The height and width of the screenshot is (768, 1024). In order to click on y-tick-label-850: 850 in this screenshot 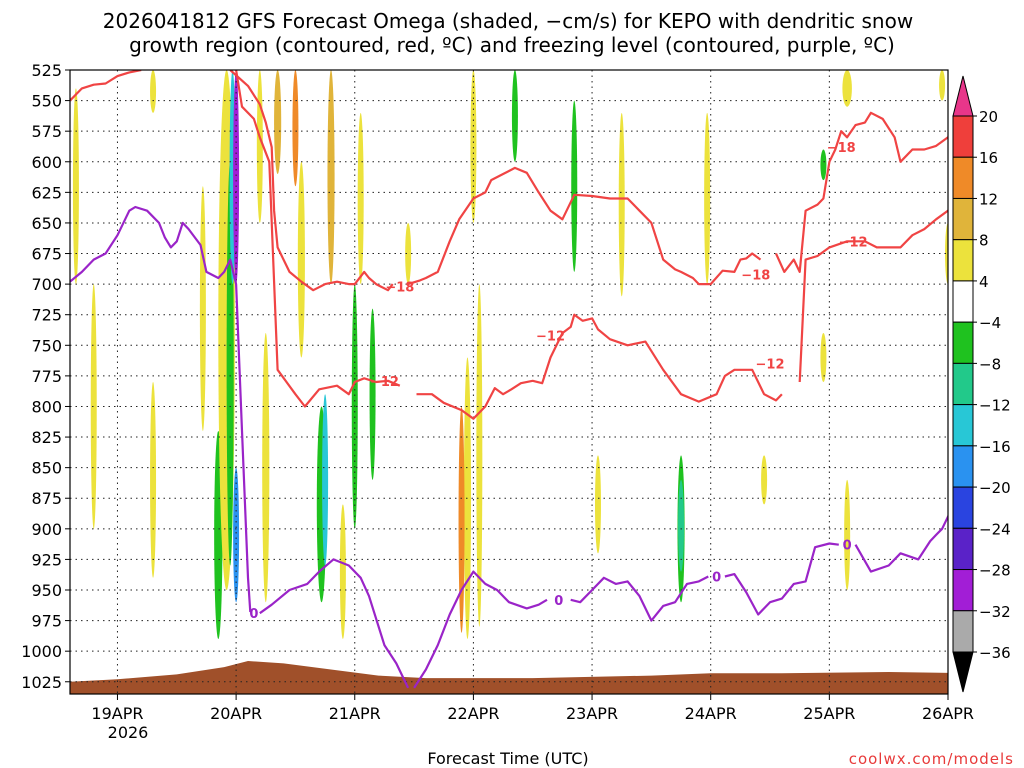, I will do `click(46, 468)`.